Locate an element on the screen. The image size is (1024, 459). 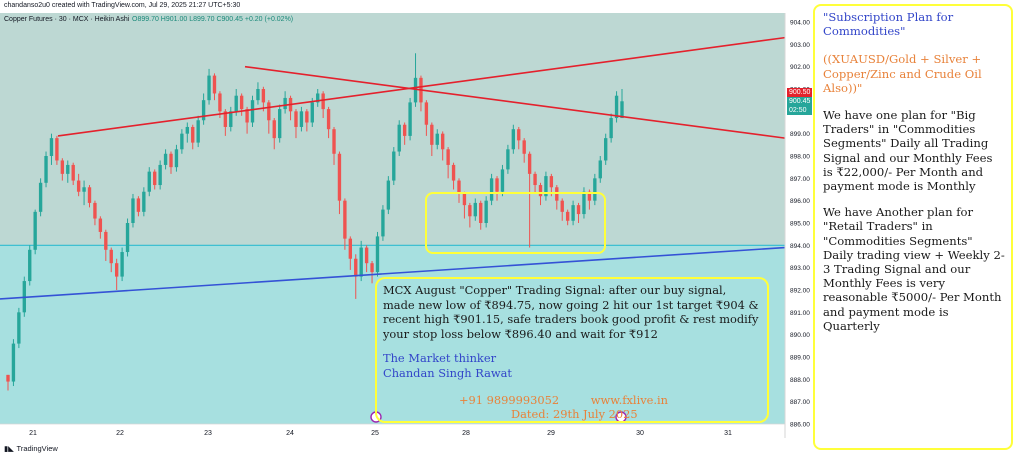
website: www.fxlive.in is located at coordinates (629, 399).